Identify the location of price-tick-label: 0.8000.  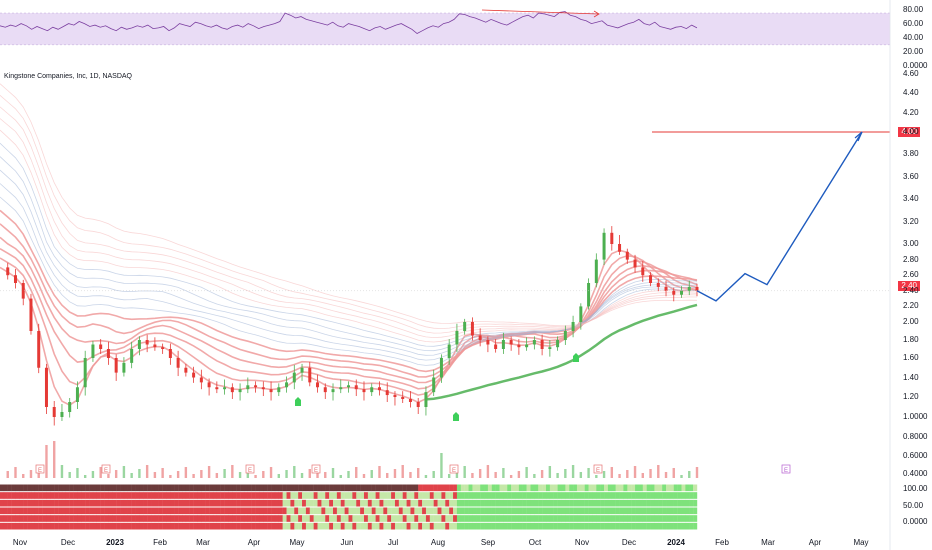
(915, 436).